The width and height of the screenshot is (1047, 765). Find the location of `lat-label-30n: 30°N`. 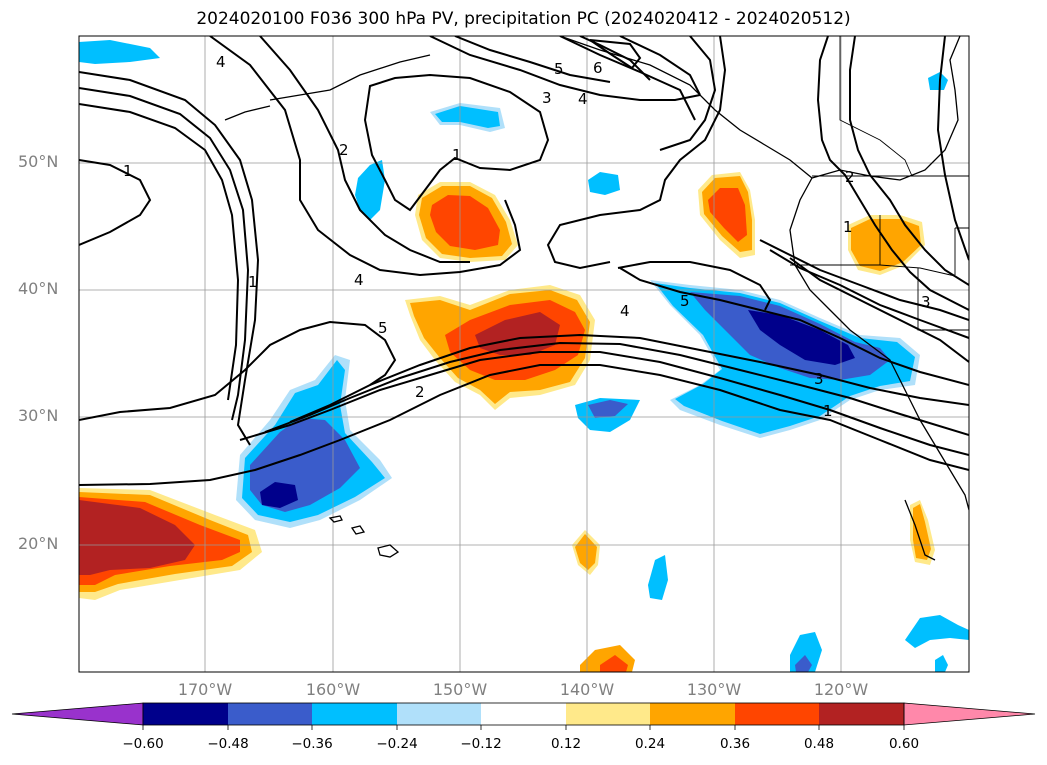

lat-label-30n: 30°N is located at coordinates (38, 415).